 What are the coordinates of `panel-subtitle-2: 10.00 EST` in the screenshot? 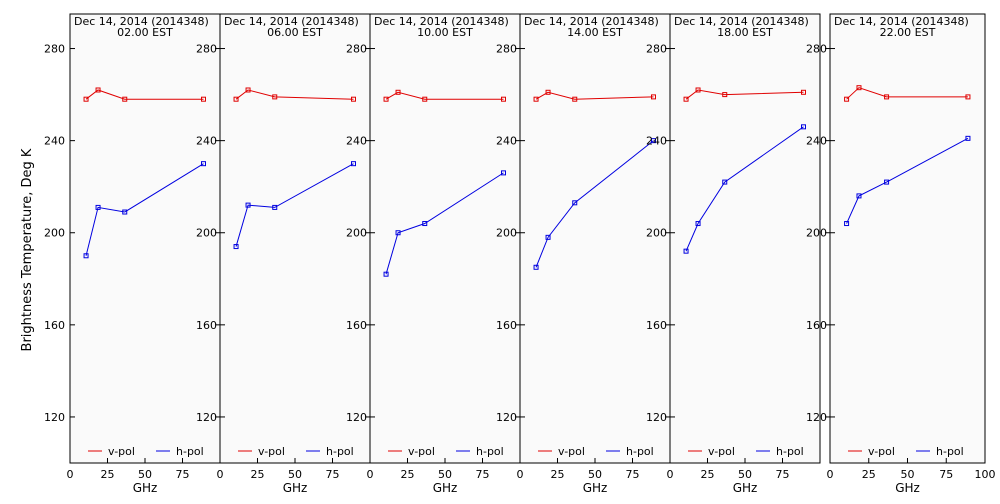 It's located at (445, 32).